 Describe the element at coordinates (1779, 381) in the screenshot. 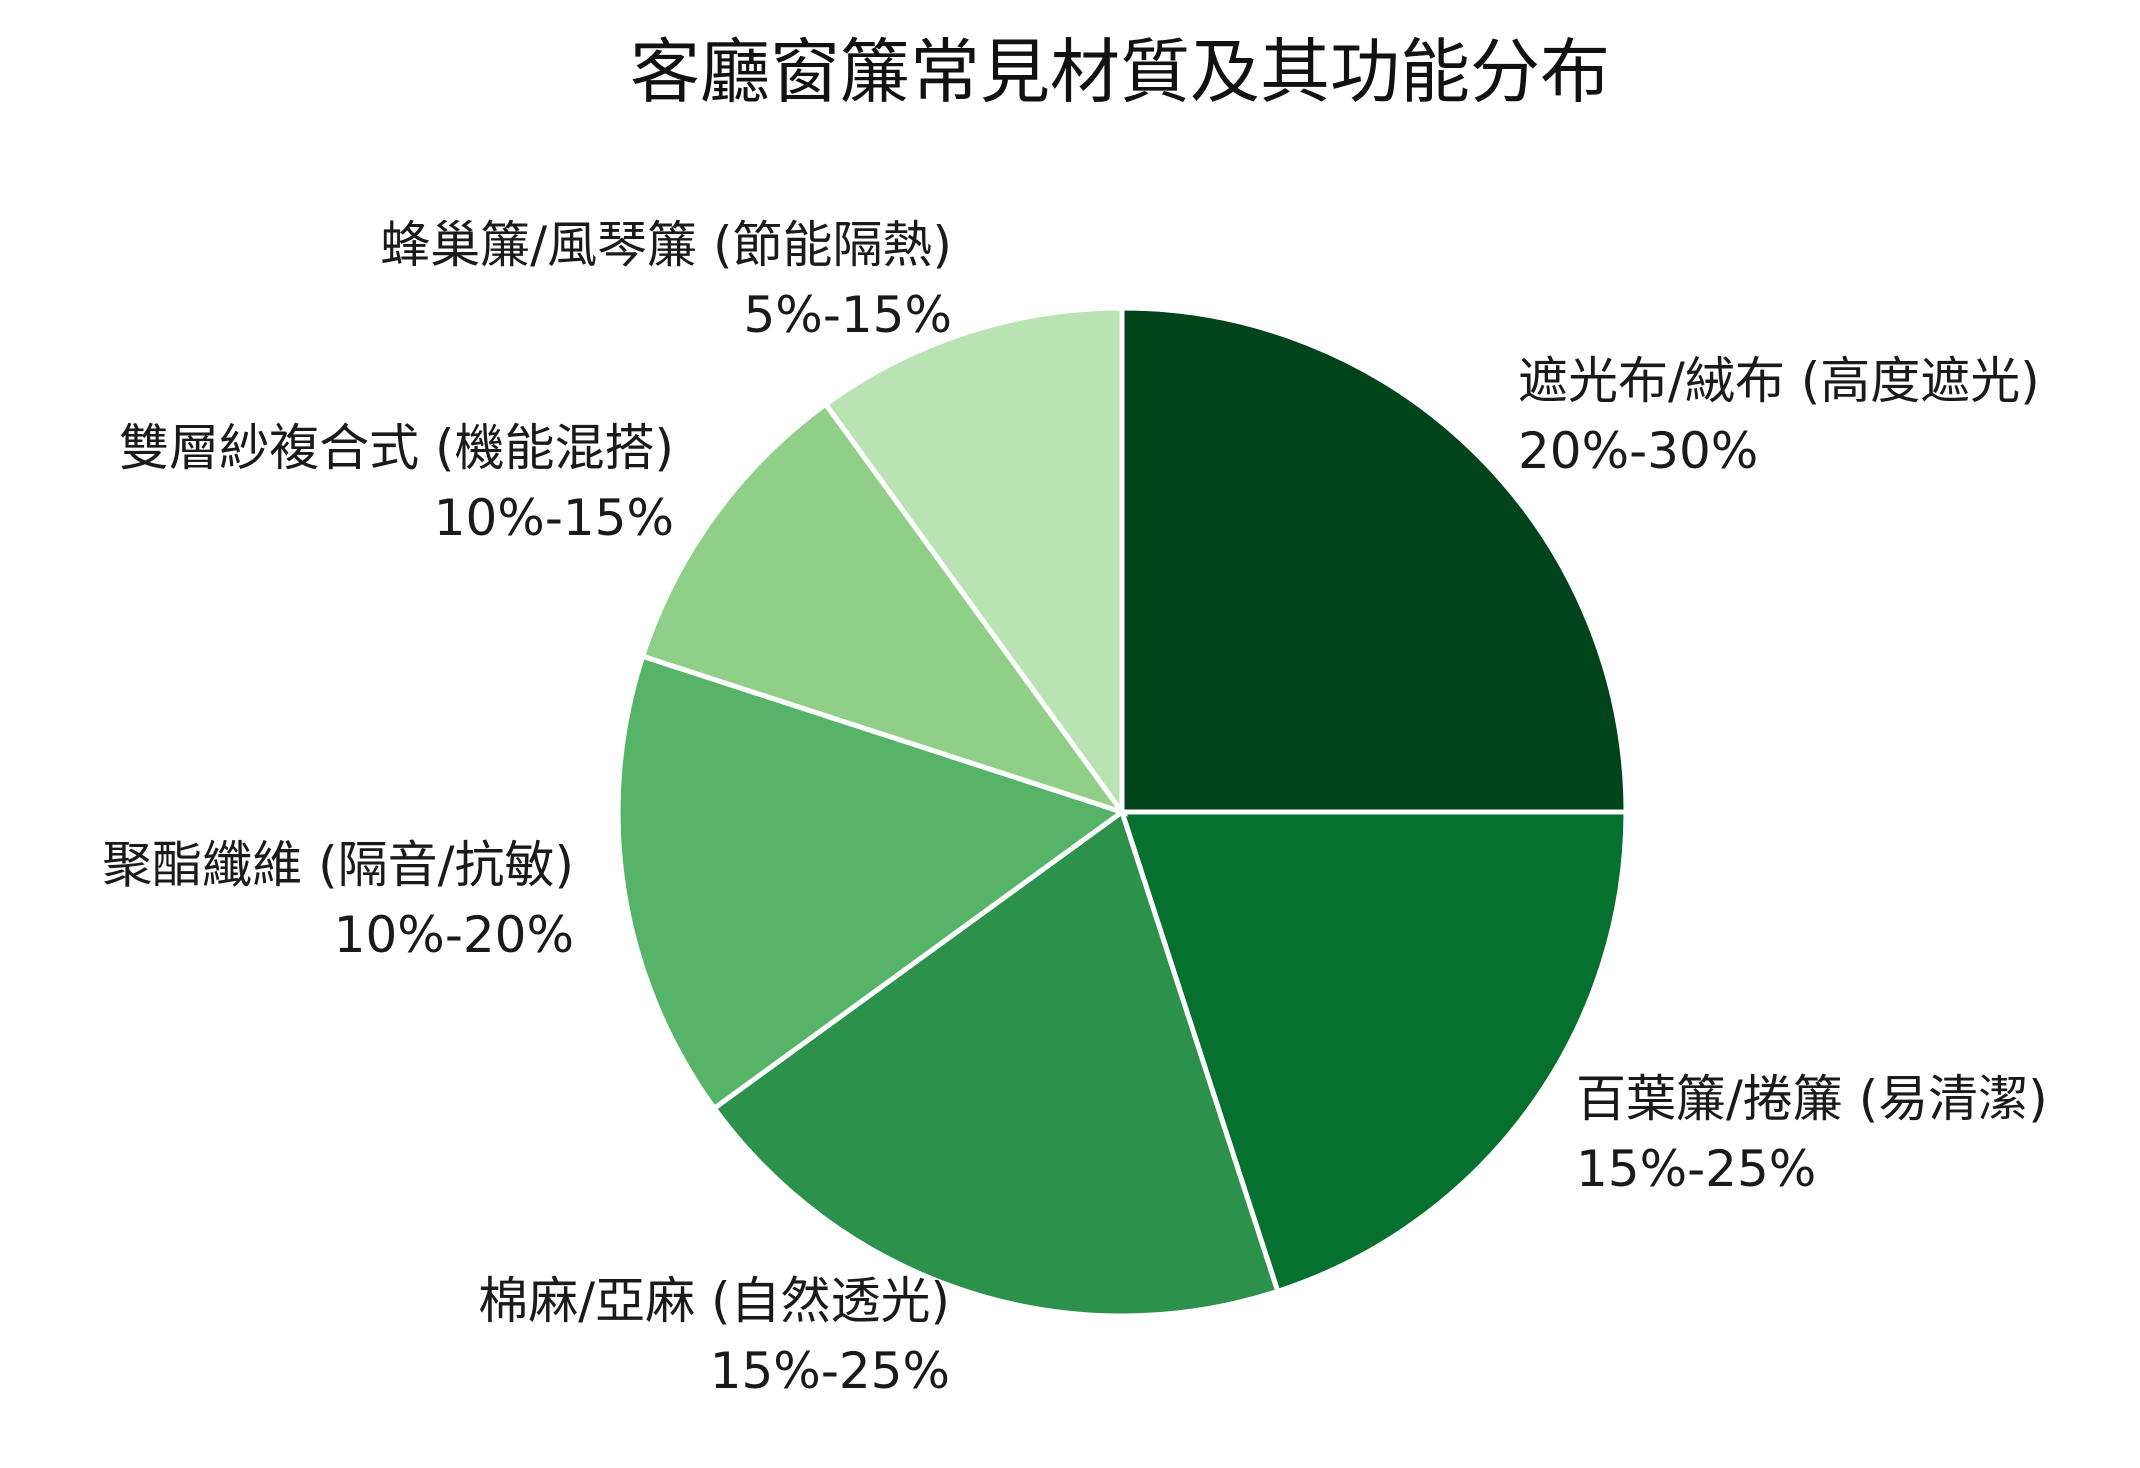

I see `slice-label-1: 遮光布/絨布 (高度遮光)` at that location.